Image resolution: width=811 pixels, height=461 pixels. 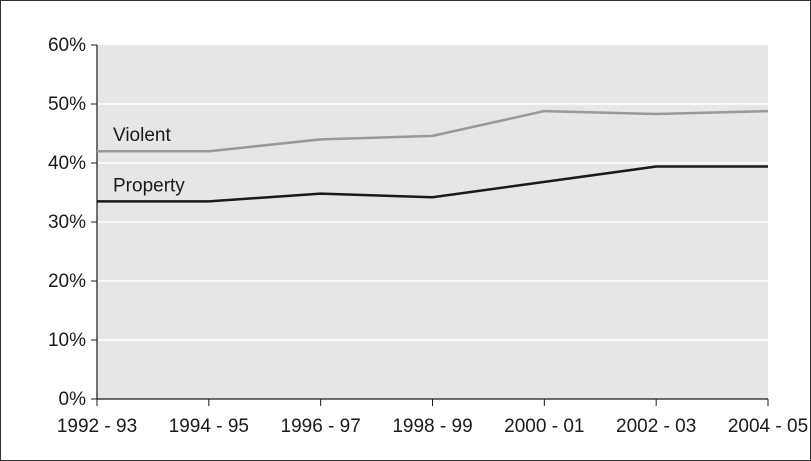 I want to click on x-tick-label: 1998 - 99, so click(x=432, y=426).